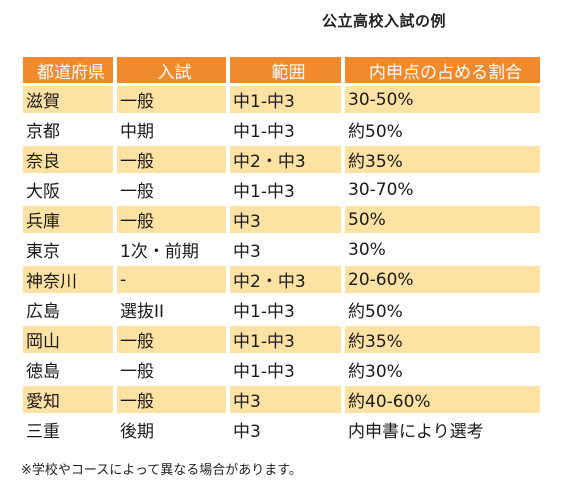 The image size is (579, 487). I want to click on table-row: 滋賀 一般 中1-中3 30-50%, so click(281, 99).